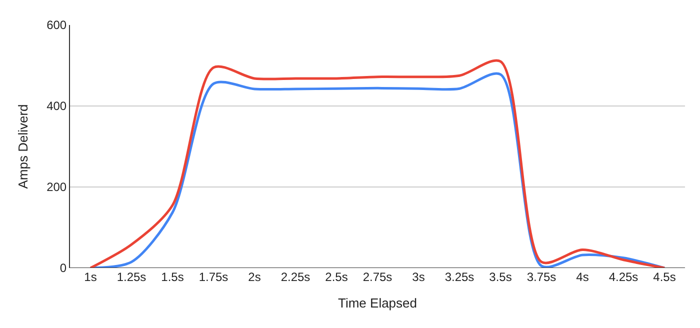 The height and width of the screenshot is (328, 700). What do you see at coordinates (56, 25) in the screenshot?
I see `y-tick-label: 600` at bounding box center [56, 25].